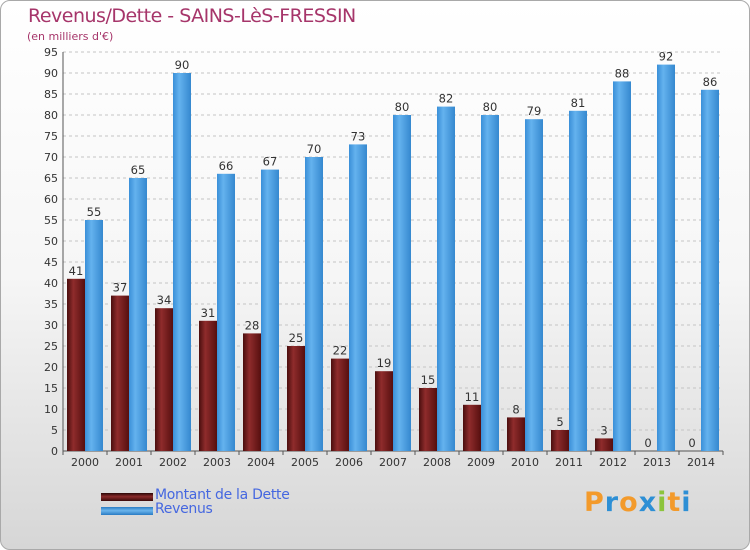 This screenshot has width=750, height=550. I want to click on y-tick-label: 40, so click(51, 283).